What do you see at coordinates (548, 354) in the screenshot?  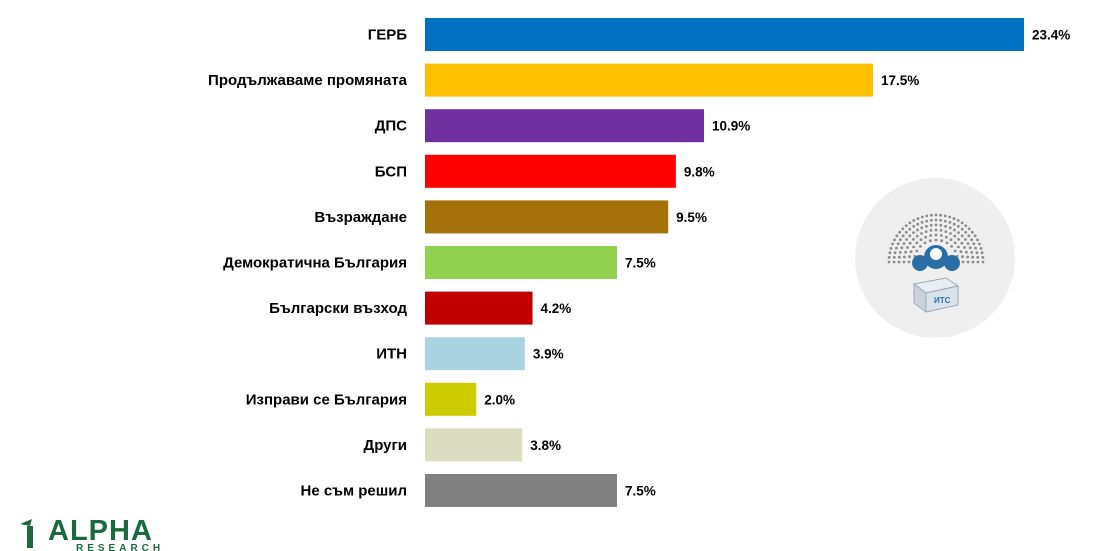 I see `value-label: 3.9%` at bounding box center [548, 354].